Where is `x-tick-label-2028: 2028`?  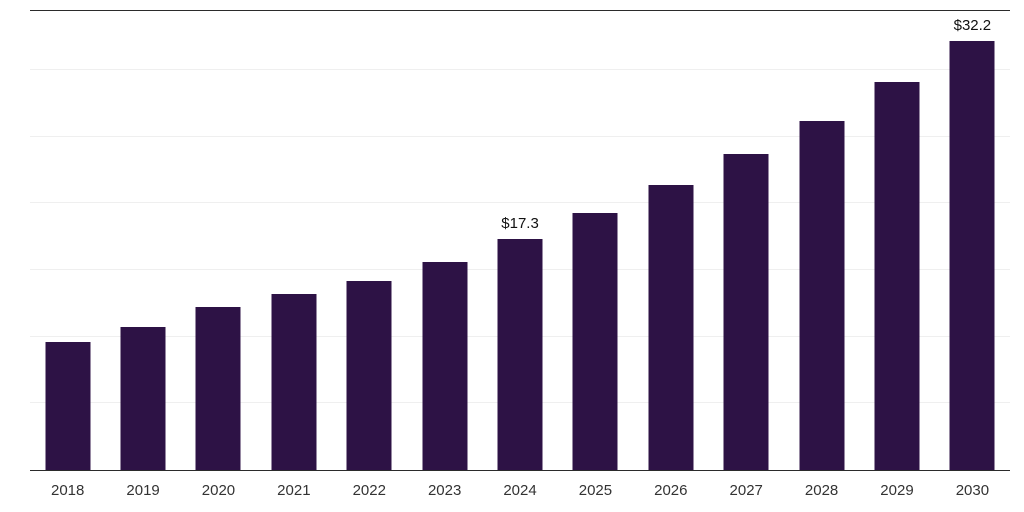
x-tick-label-2028: 2028 is located at coordinates (821, 490).